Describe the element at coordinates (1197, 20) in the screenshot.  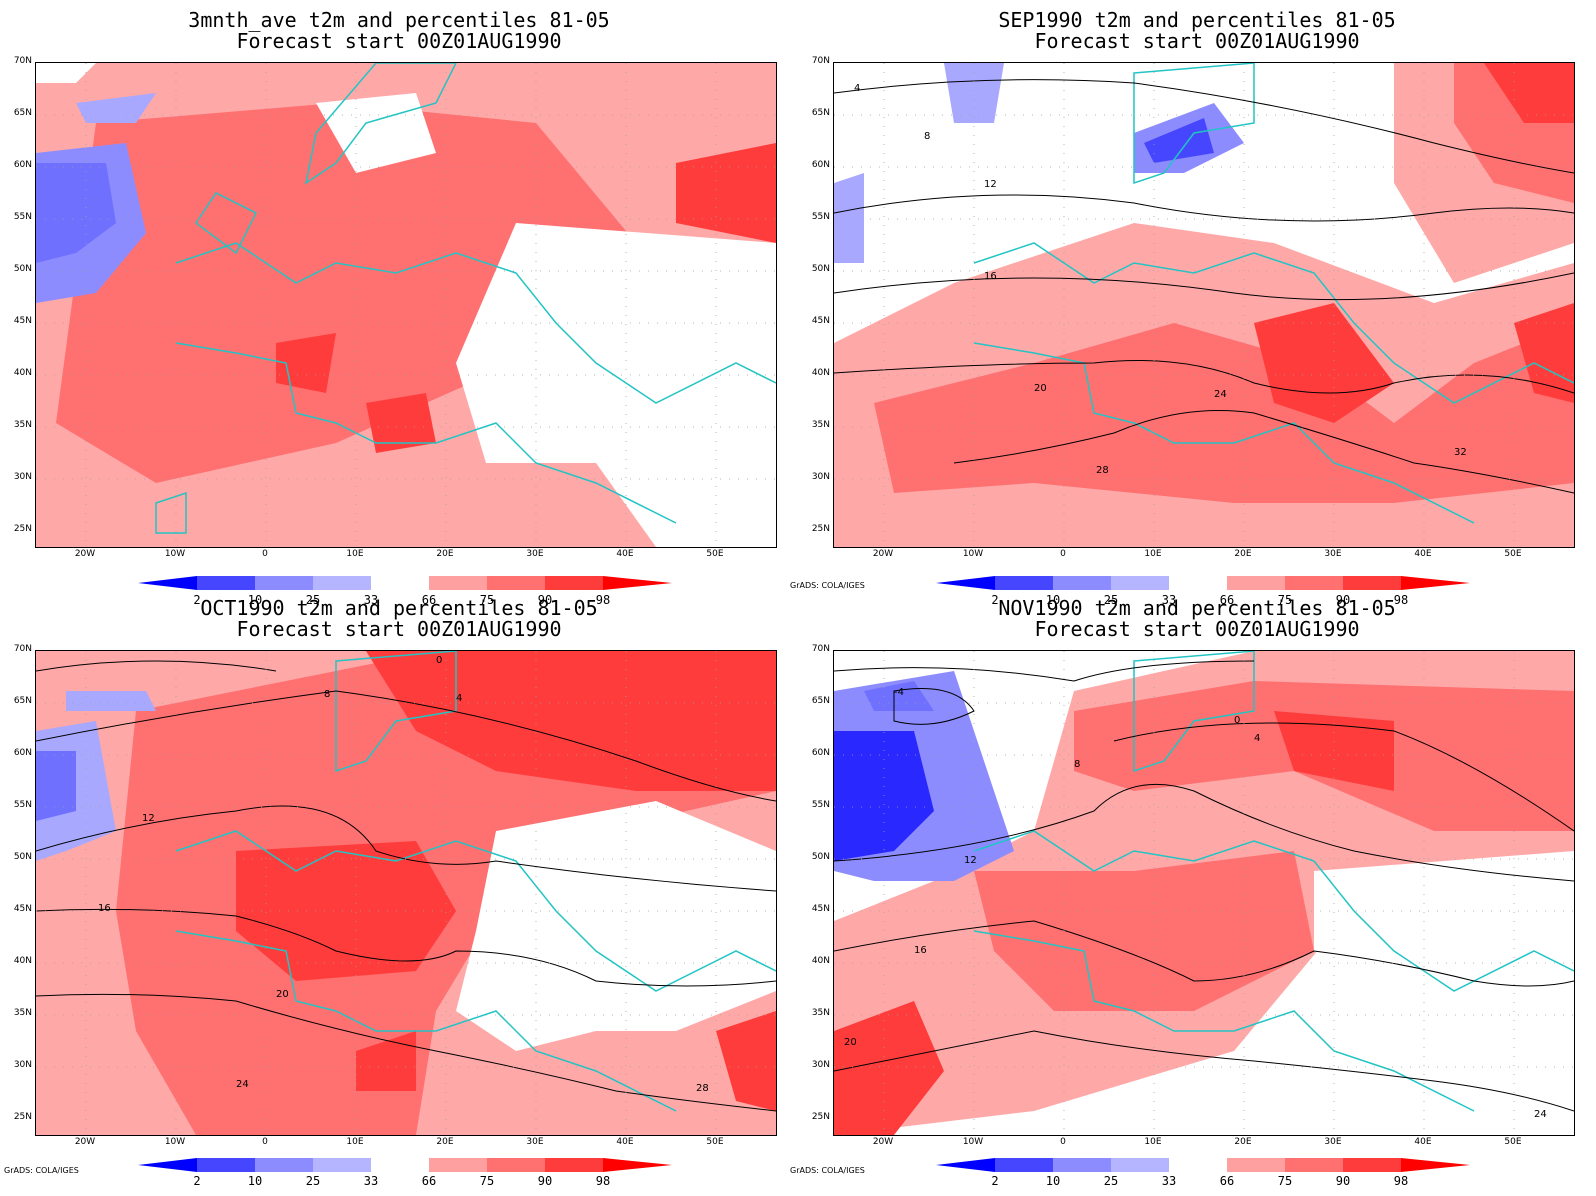
I see `panel-title: SEP1990 t2m and percentiles 81-05` at that location.